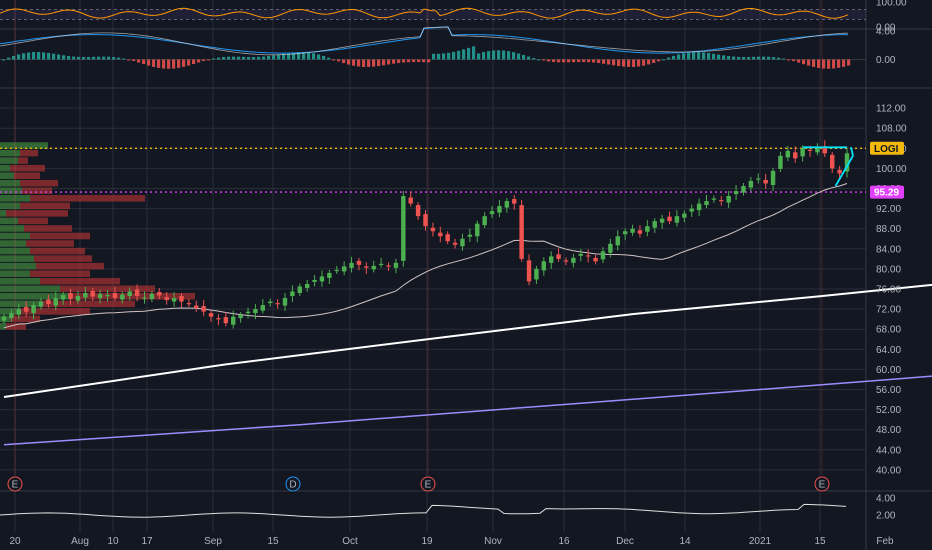 This screenshot has height=550, width=932. Describe the element at coordinates (828, 166) in the screenshot. I see `drawings` at that location.